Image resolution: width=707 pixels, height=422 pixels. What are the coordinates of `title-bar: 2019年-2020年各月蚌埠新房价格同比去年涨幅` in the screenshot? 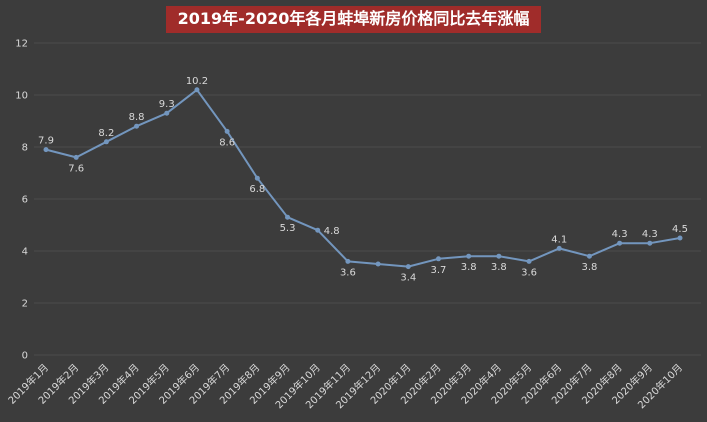 It's located at (353, 19).